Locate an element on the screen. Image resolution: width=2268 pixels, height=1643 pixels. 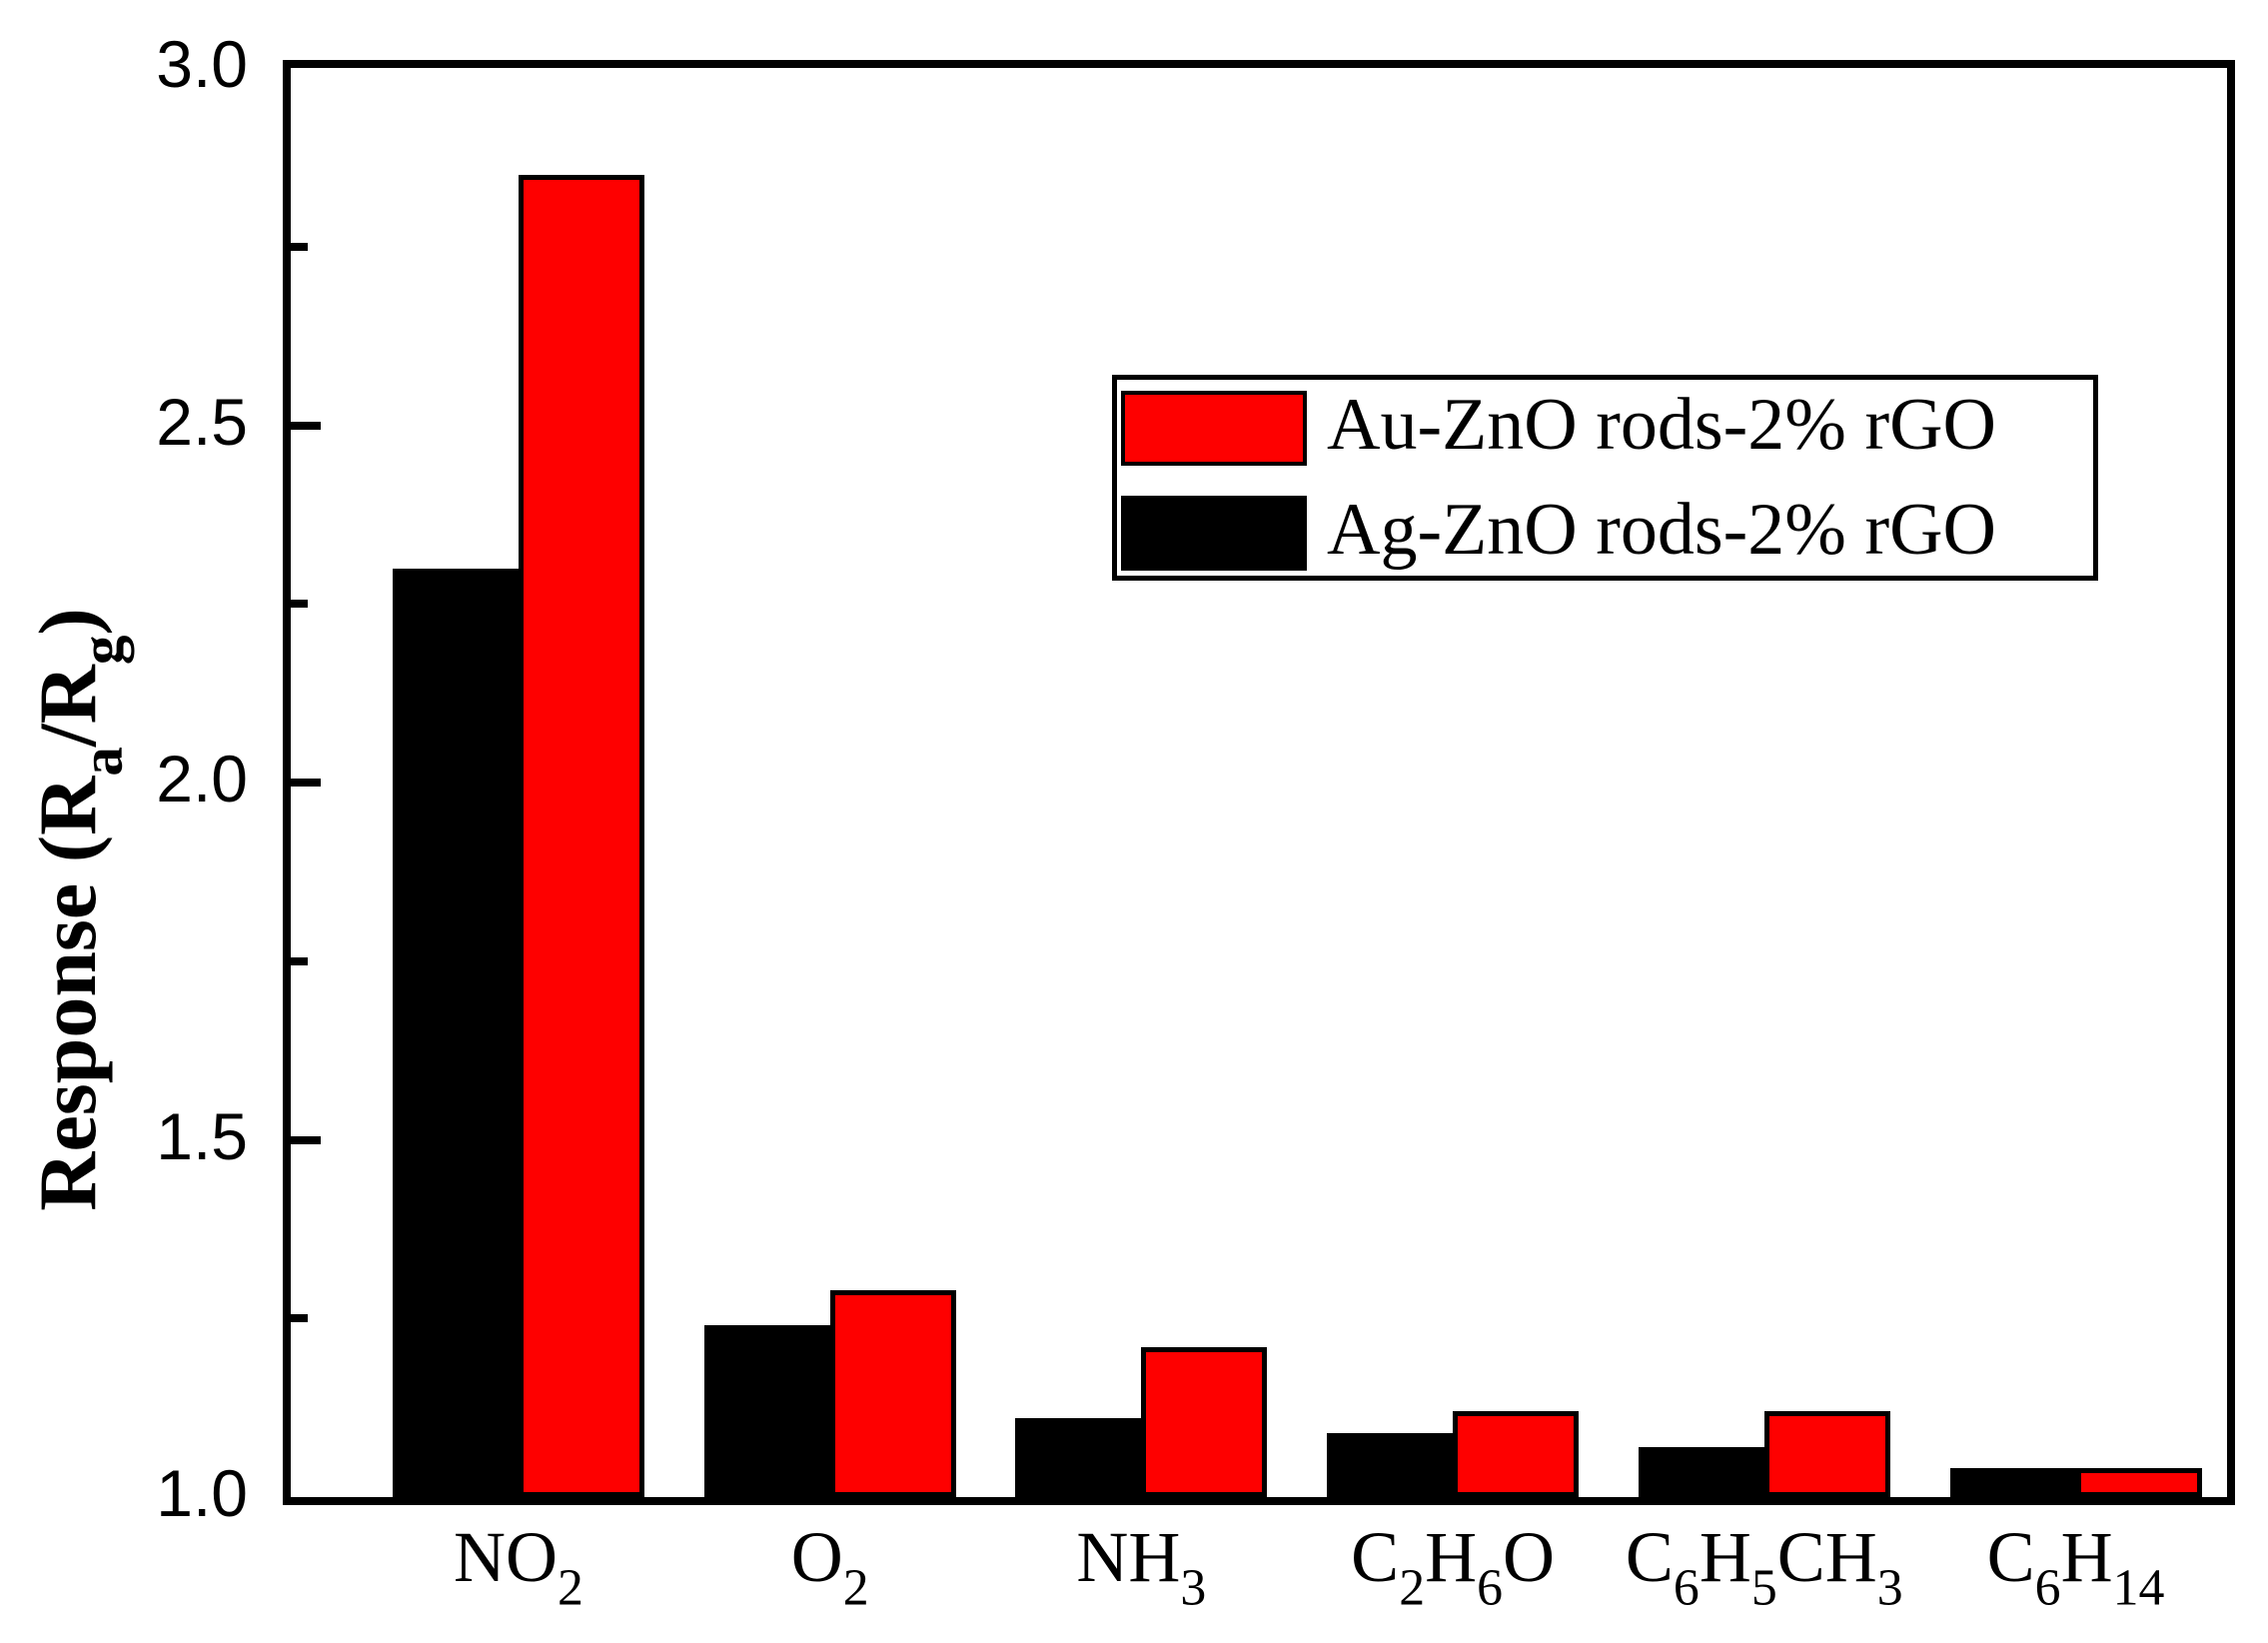
x-tick-label-c2h6o: C2H6O is located at coordinates (1453, 1567).